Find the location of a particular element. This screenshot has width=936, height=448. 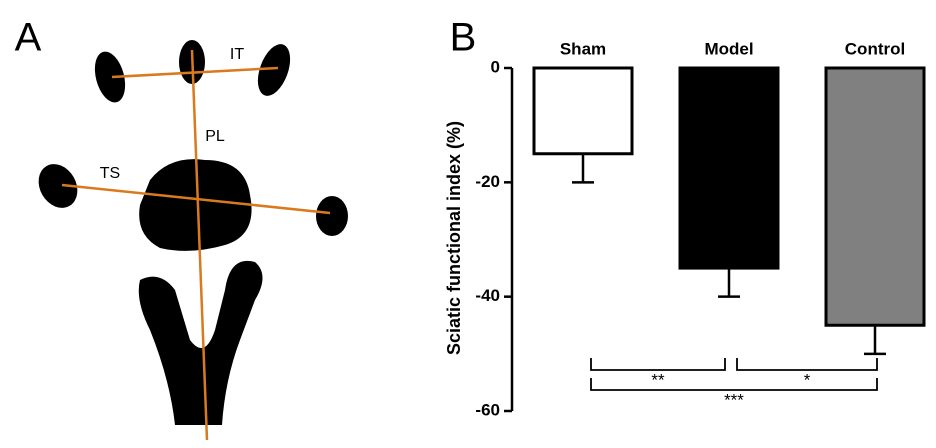

measure-label: PL is located at coordinates (215, 136).